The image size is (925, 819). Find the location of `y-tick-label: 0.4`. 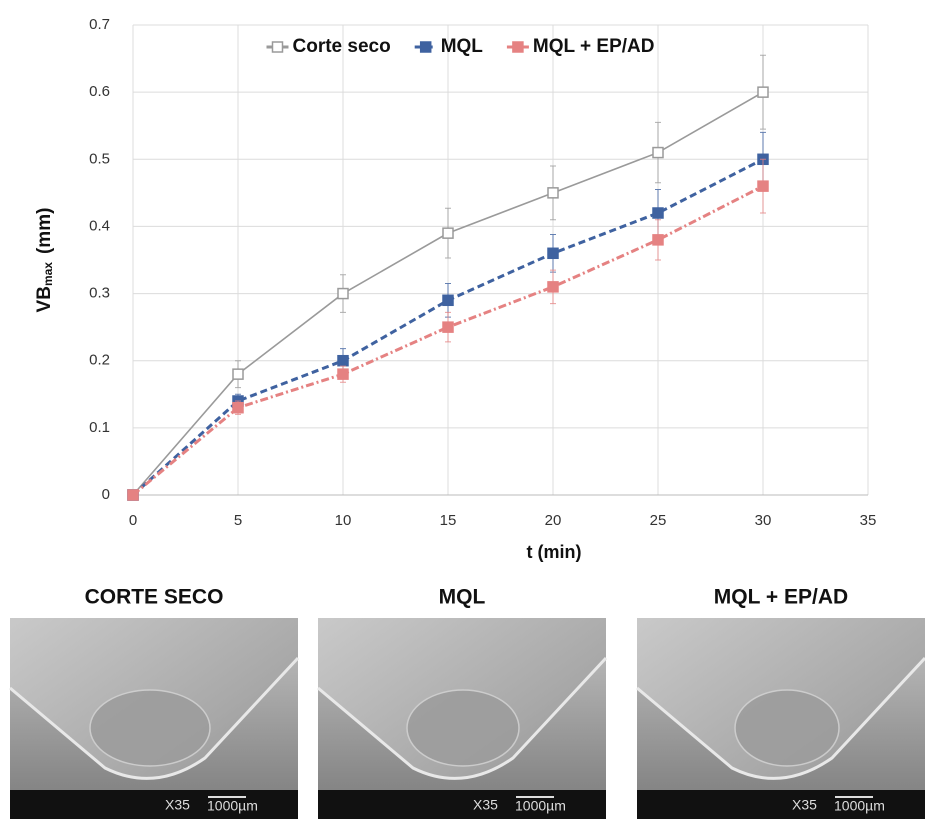

y-tick-label: 0.4 is located at coordinates (99, 225).